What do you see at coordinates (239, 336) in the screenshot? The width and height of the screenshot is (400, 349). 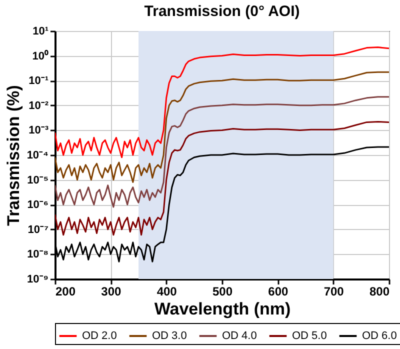 I see `legend-label: OD 4.0` at bounding box center [239, 336].